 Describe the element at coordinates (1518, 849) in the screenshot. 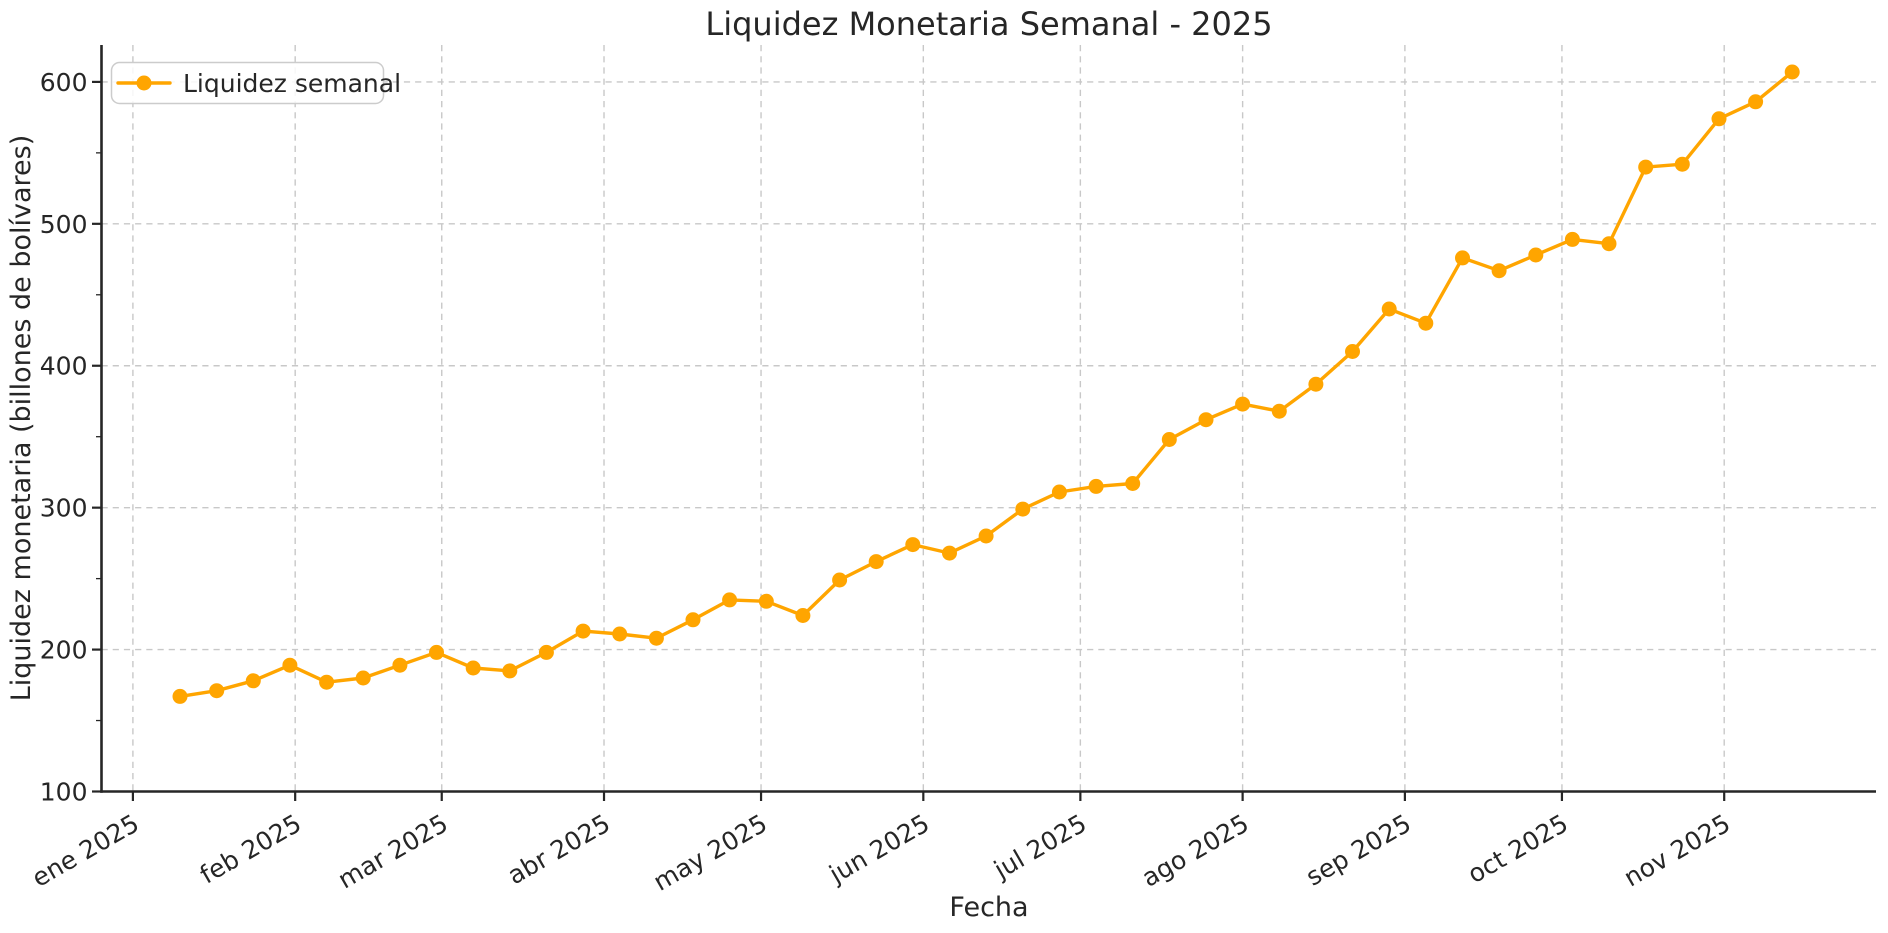

I see `x-tick-label: oct 2025` at that location.